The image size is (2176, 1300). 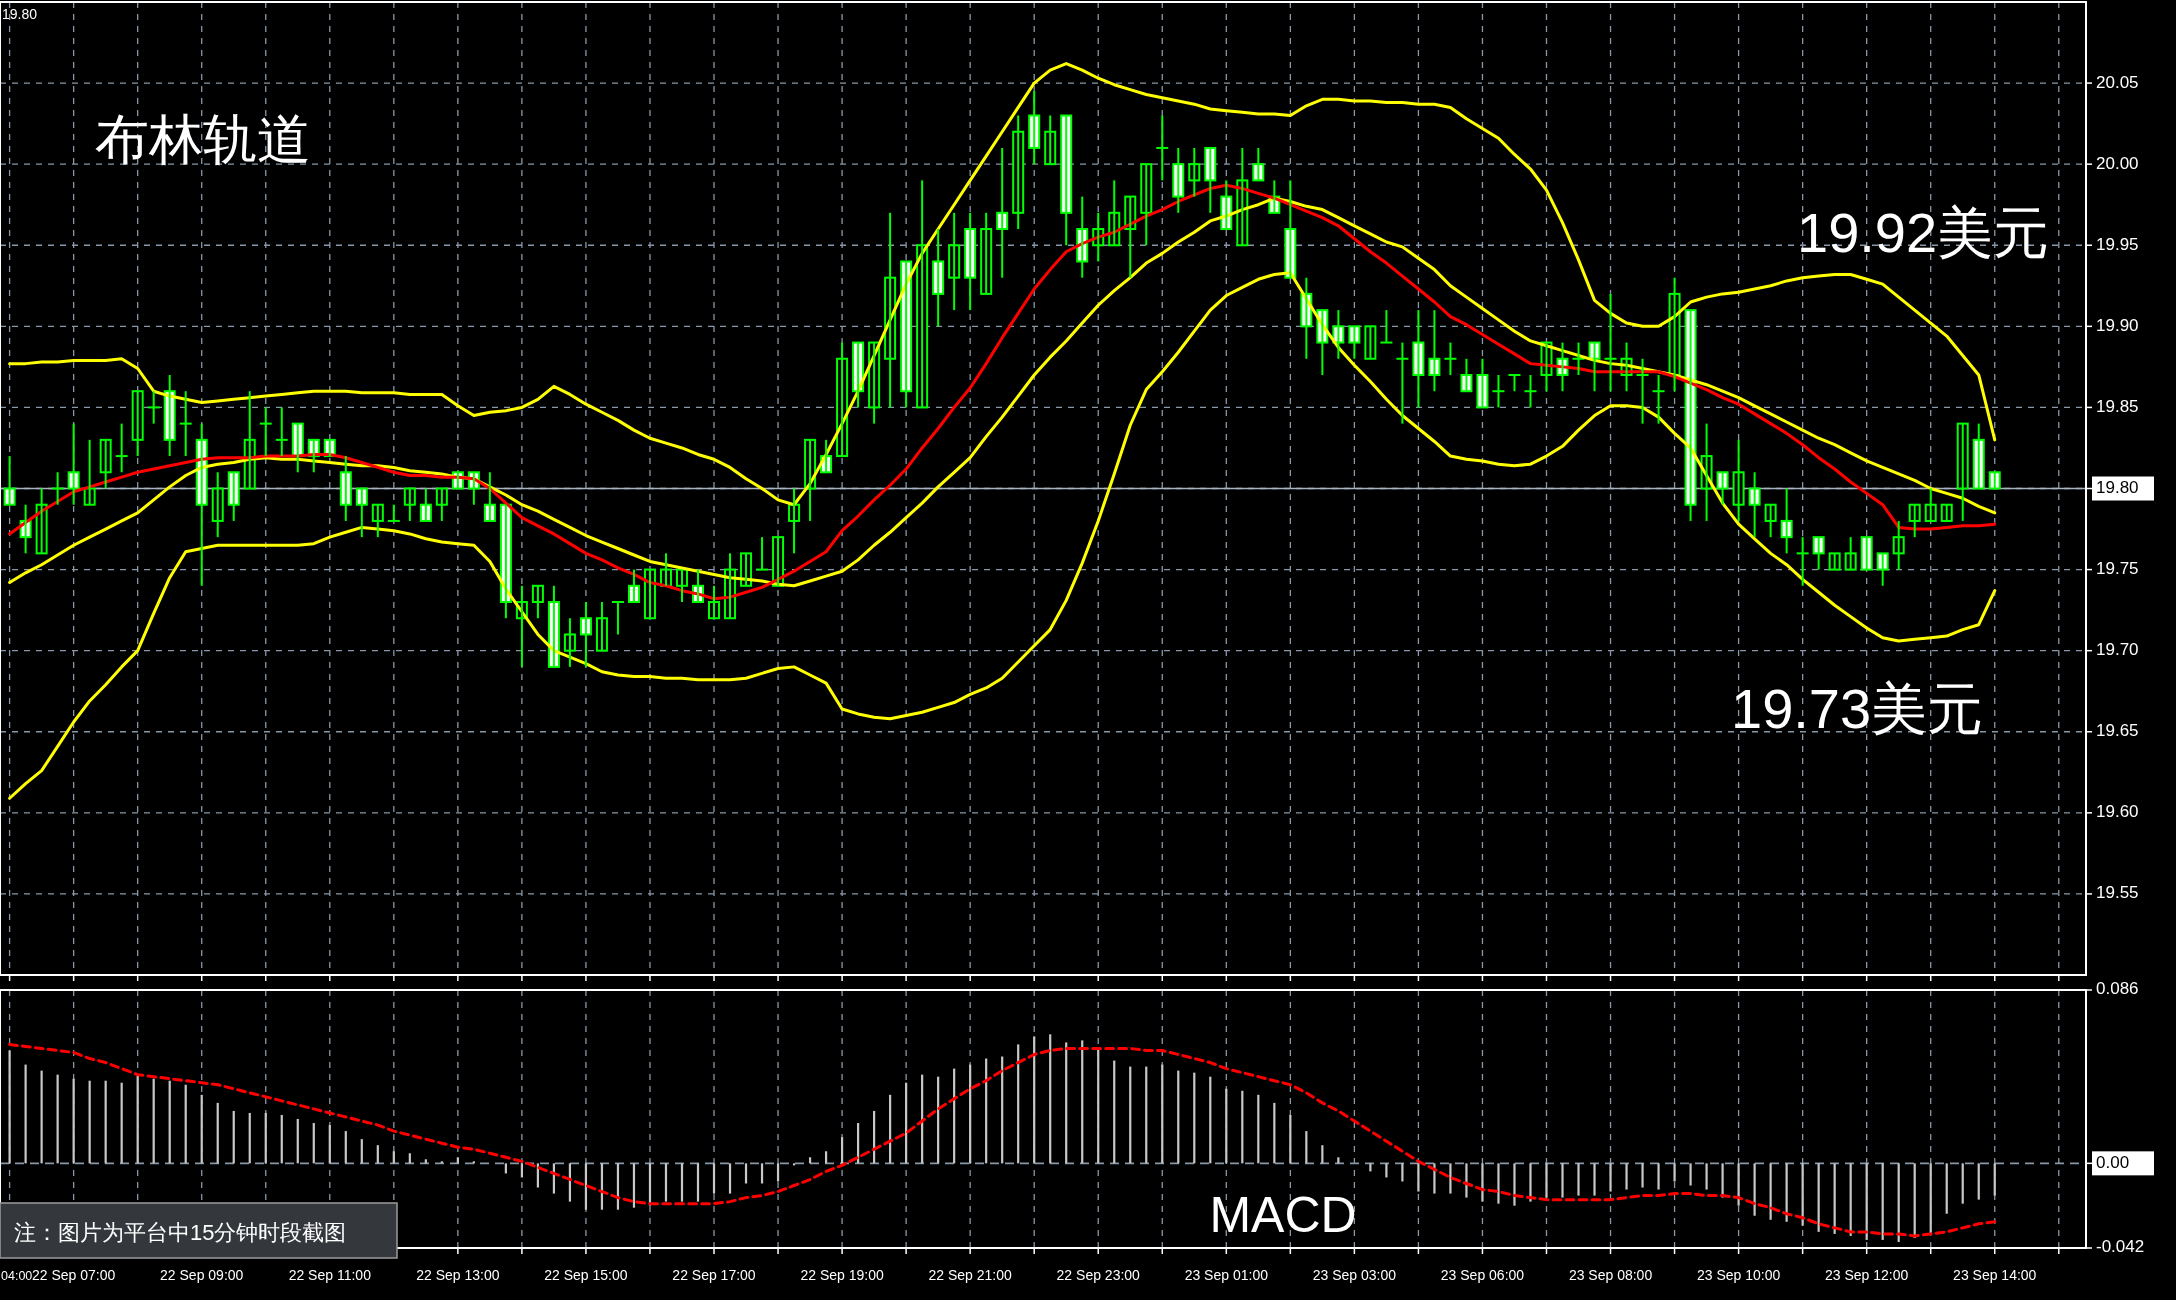 I want to click on x-tick-label: 22 Sep 17:00, so click(x=714, y=1275).